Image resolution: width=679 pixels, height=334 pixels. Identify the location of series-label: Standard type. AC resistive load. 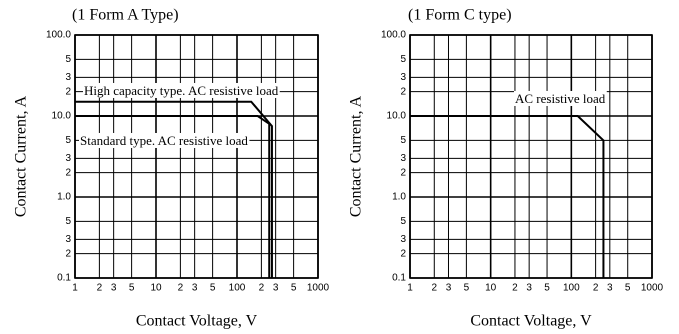
(164, 140).